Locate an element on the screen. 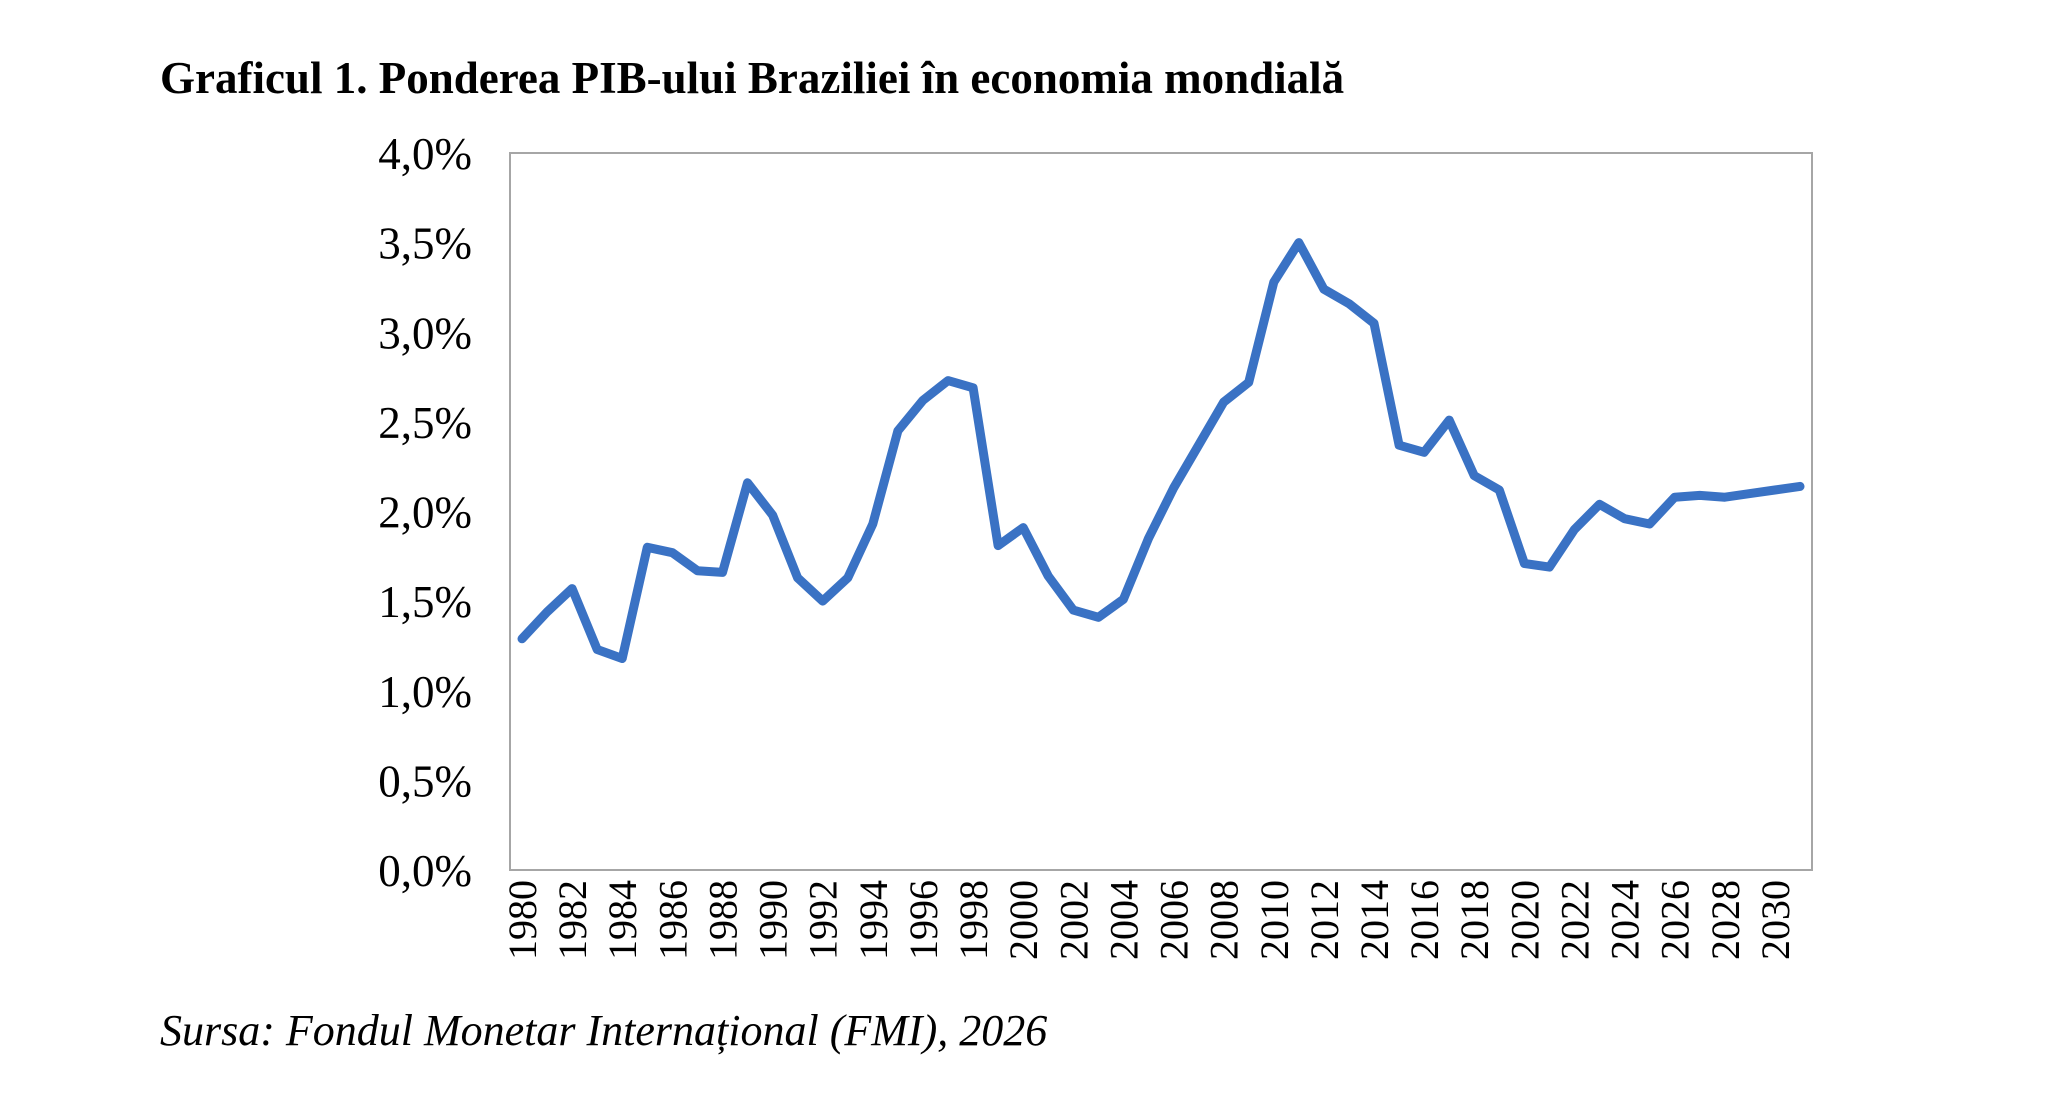 Image resolution: width=2070 pixels, height=1094 pixels. x-tick-label: 2018 is located at coordinates (1474, 920).